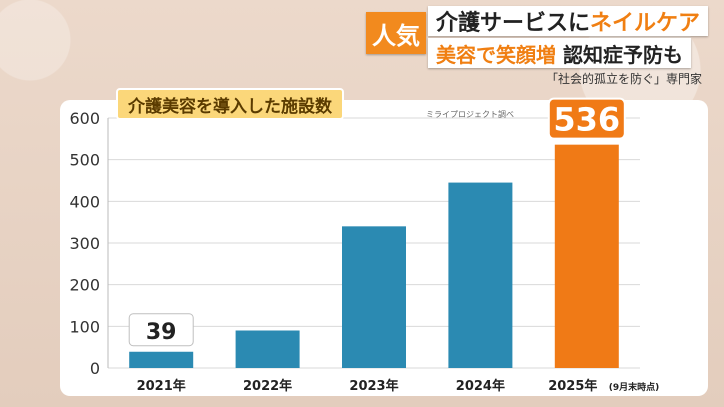 The height and width of the screenshot is (407, 724). I want to click on x-tick-label: 2025年, so click(572, 386).